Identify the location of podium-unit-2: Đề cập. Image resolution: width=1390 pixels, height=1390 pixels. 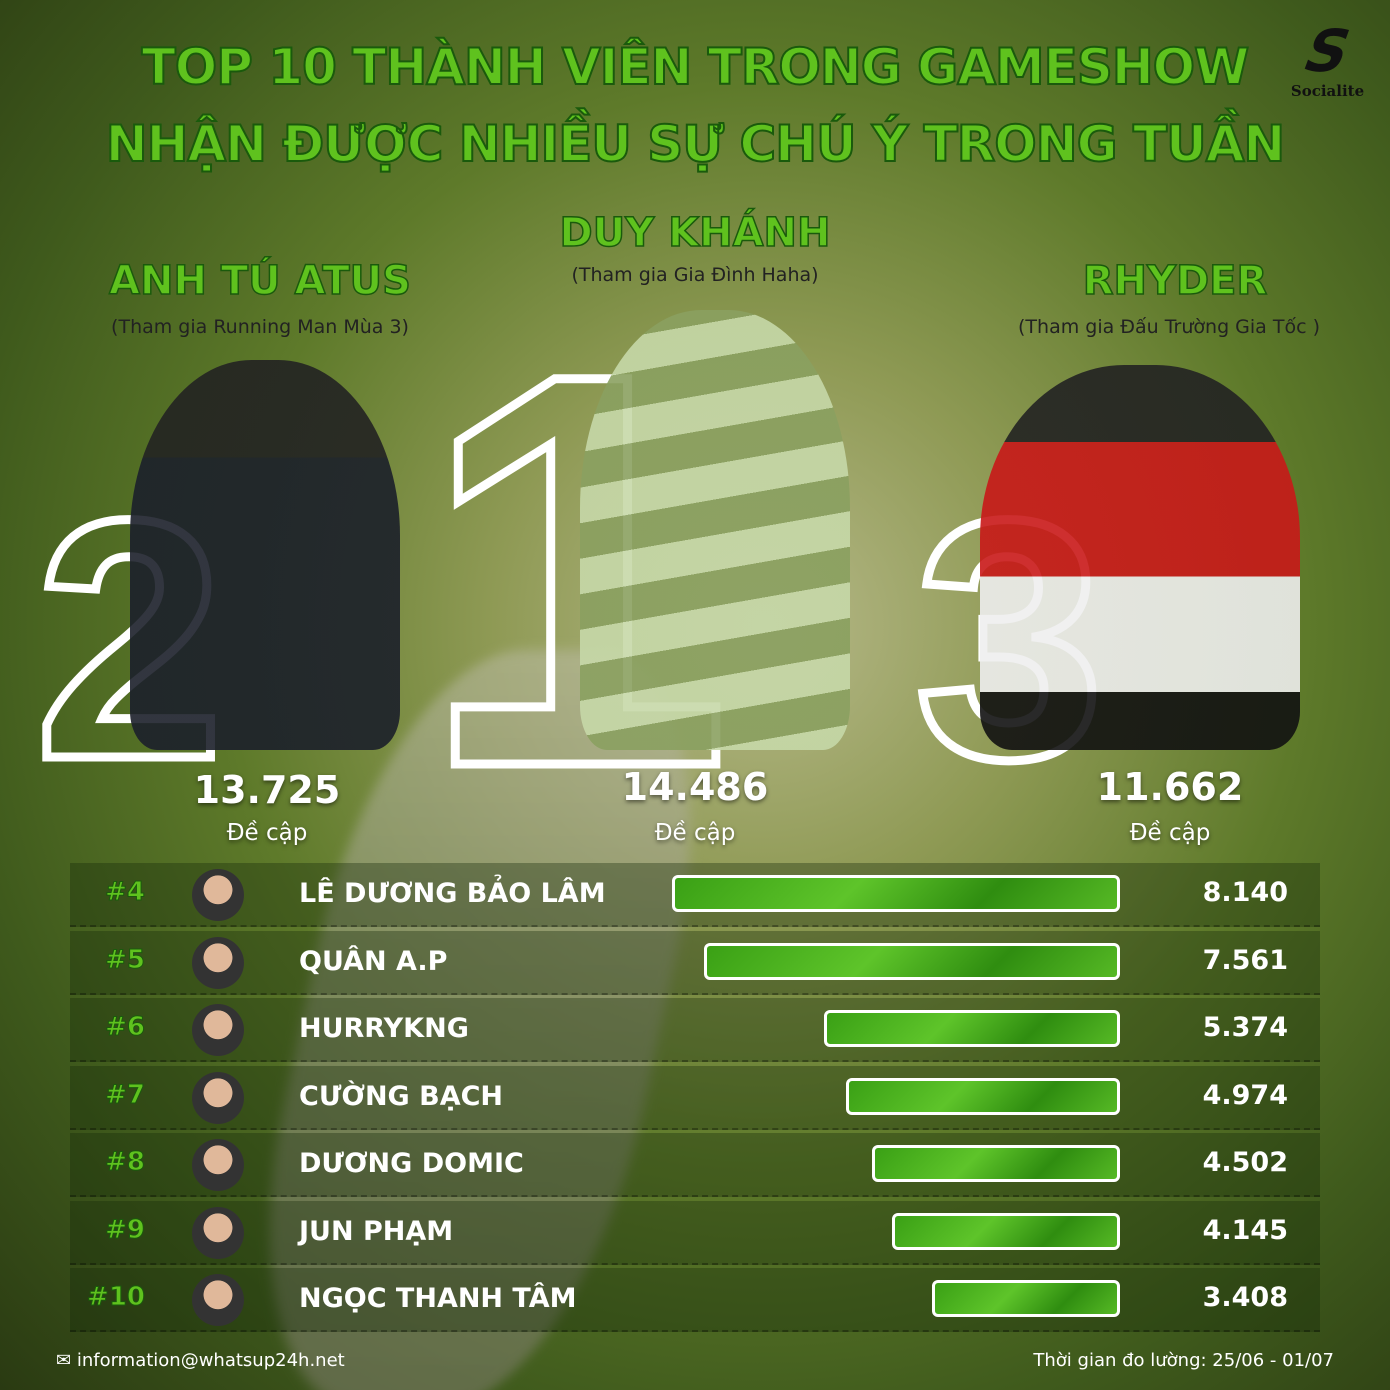
(267, 833).